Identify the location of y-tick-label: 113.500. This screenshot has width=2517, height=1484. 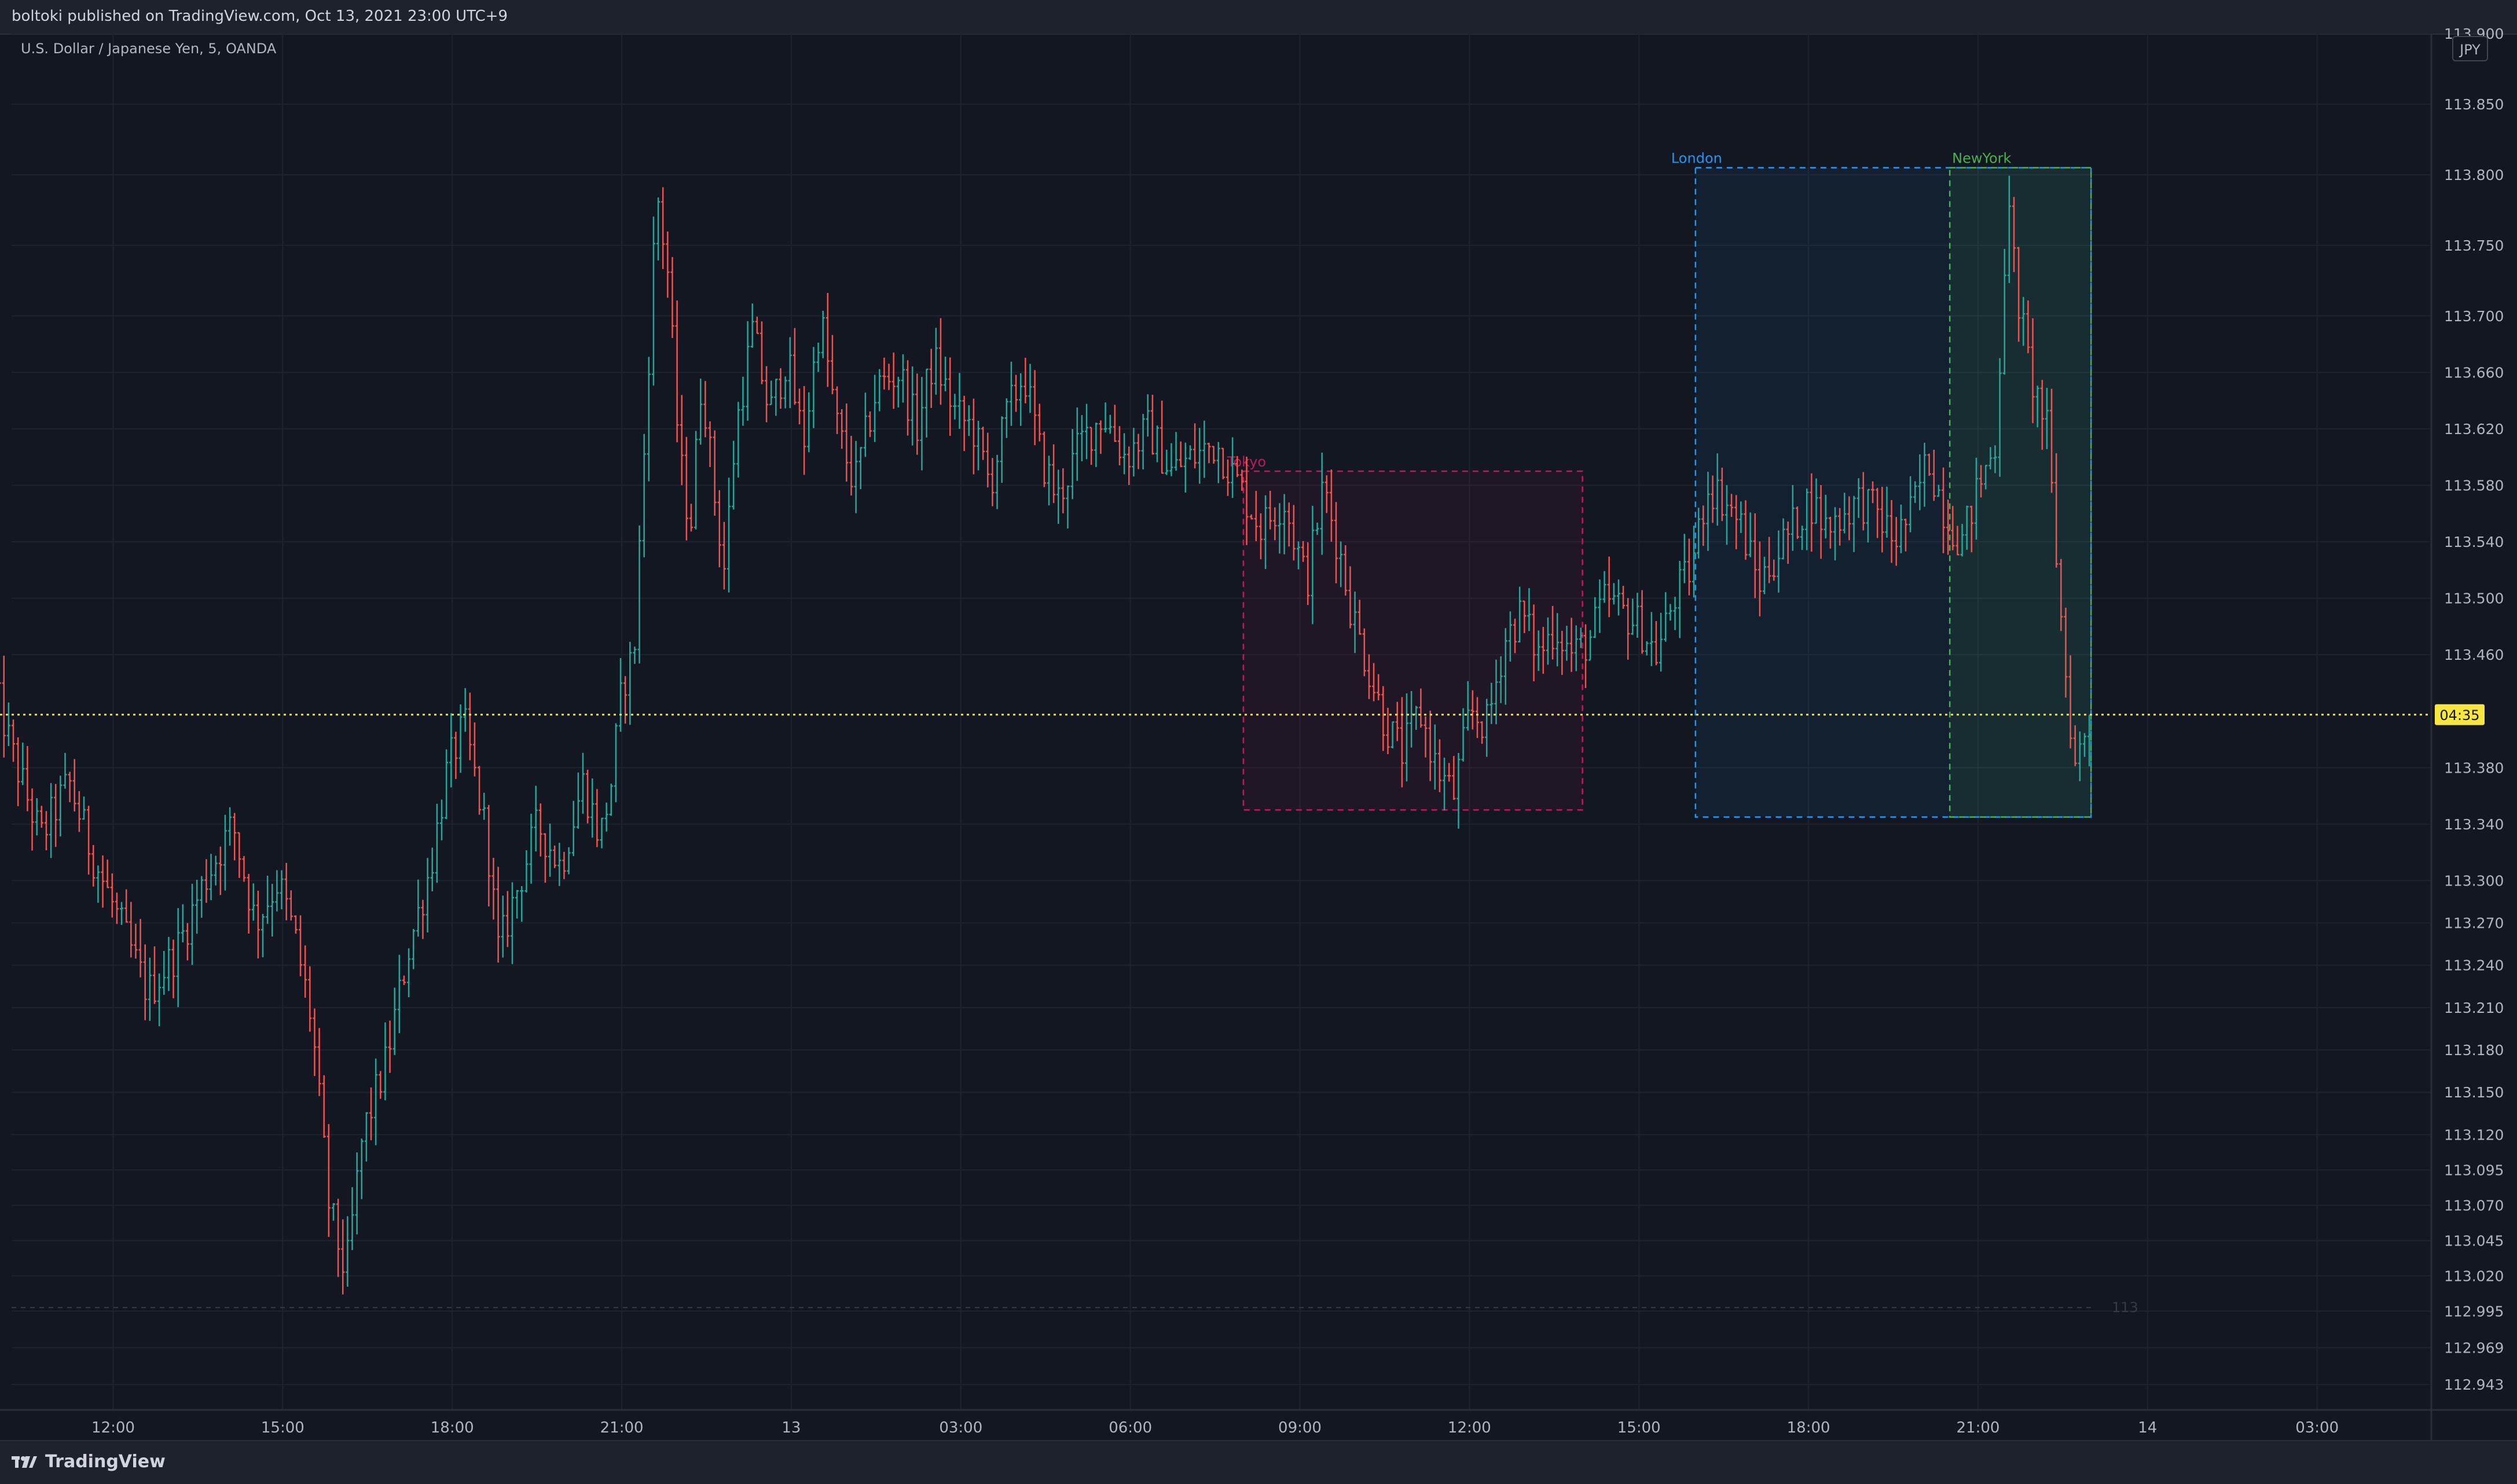
(2474, 598).